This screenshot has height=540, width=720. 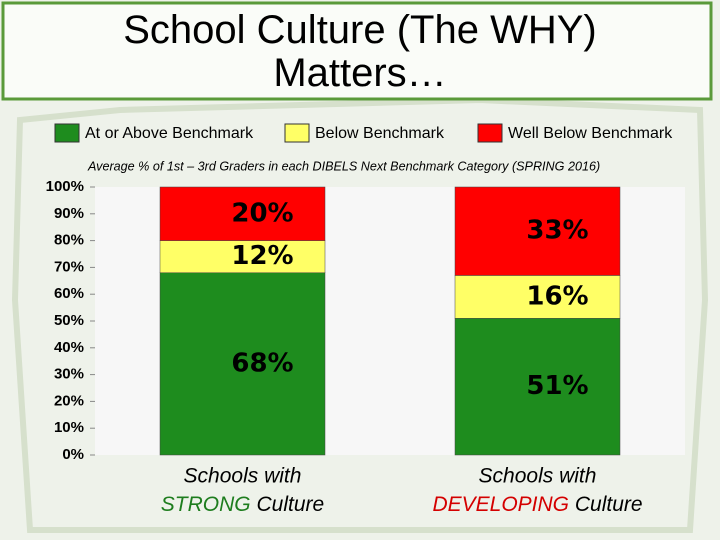 What do you see at coordinates (69, 213) in the screenshot?
I see `y-tick-label: 90%` at bounding box center [69, 213].